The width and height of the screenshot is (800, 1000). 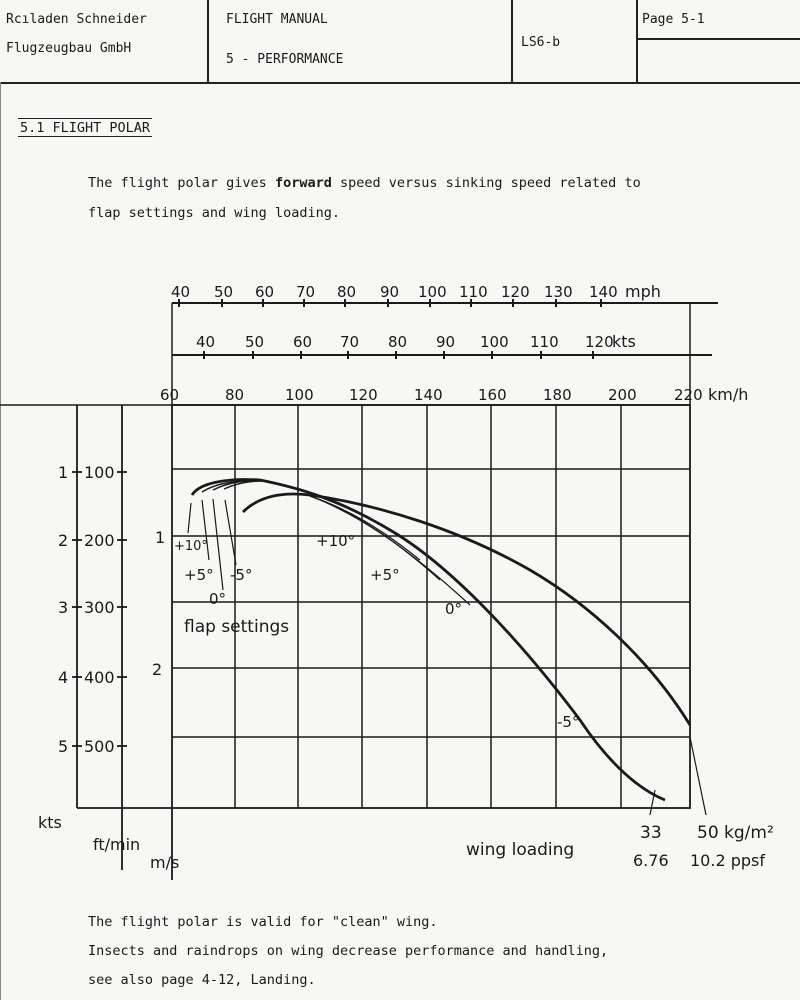 What do you see at coordinates (236, 627) in the screenshot?
I see `flap-settings-label: flap settings` at bounding box center [236, 627].